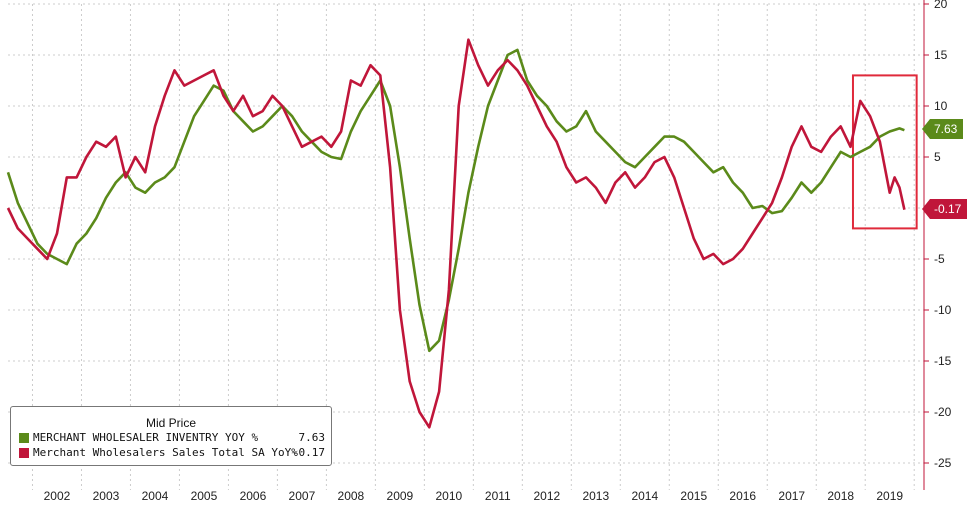 This screenshot has height=507, width=976. What do you see at coordinates (943, 361) in the screenshot?
I see `y-tick-label--15: -15` at bounding box center [943, 361].